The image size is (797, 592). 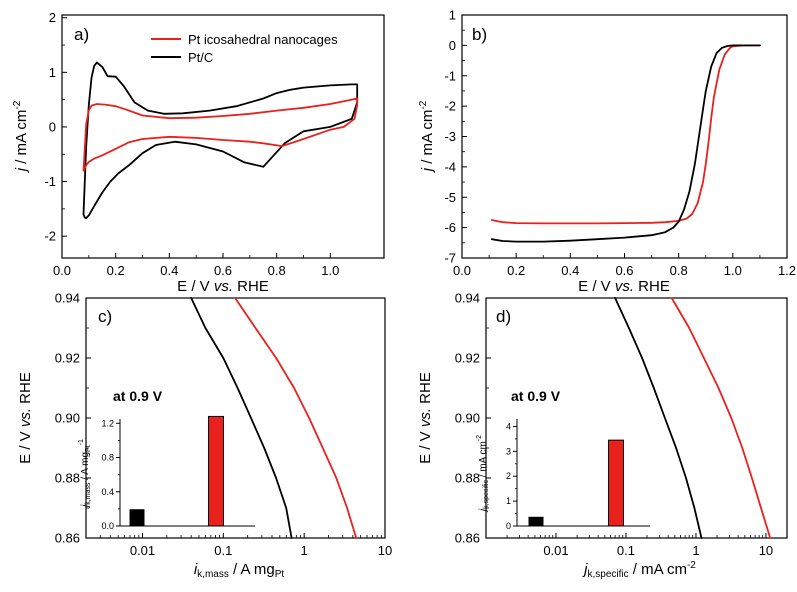 What do you see at coordinates (483, 474) in the screenshot?
I see `panel-d-inset-ylabel: jk,specific / mA cm-2` at bounding box center [483, 474].